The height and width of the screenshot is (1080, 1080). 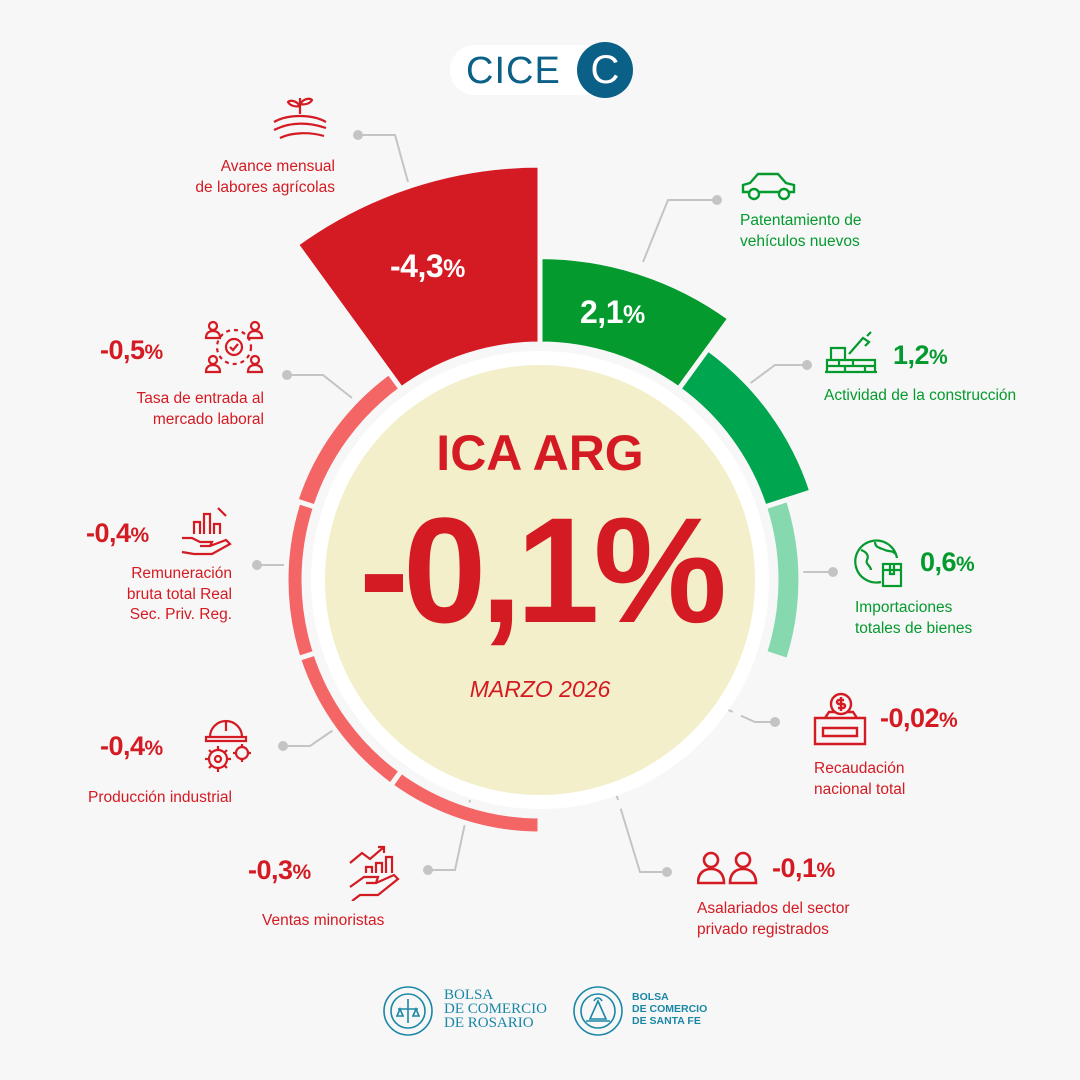 I want to click on label-line: Sec. Priv. Reg., so click(x=180, y=614).